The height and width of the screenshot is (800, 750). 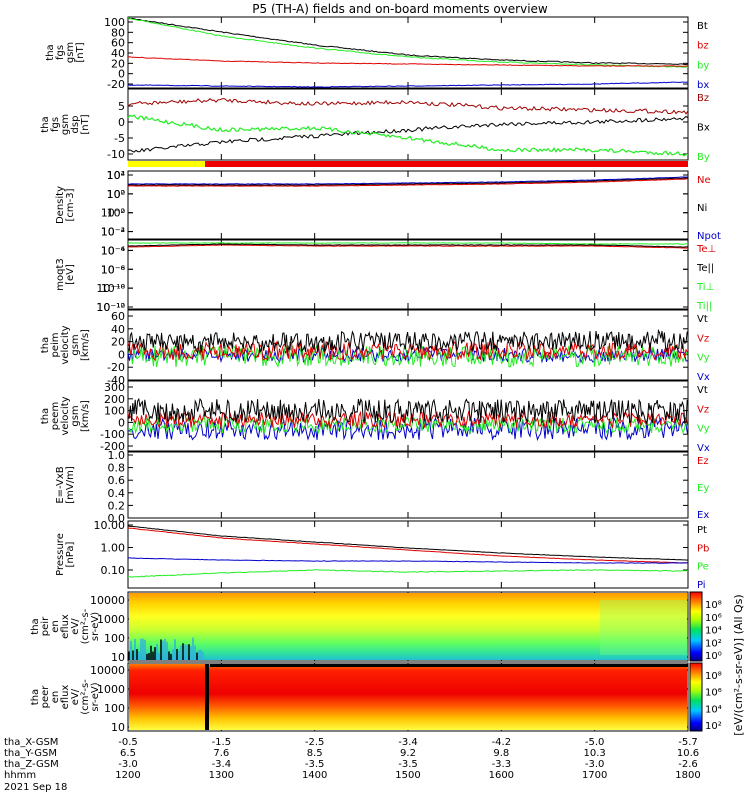 What do you see at coordinates (703, 85) in the screenshot?
I see `legend-entry: bx` at bounding box center [703, 85].